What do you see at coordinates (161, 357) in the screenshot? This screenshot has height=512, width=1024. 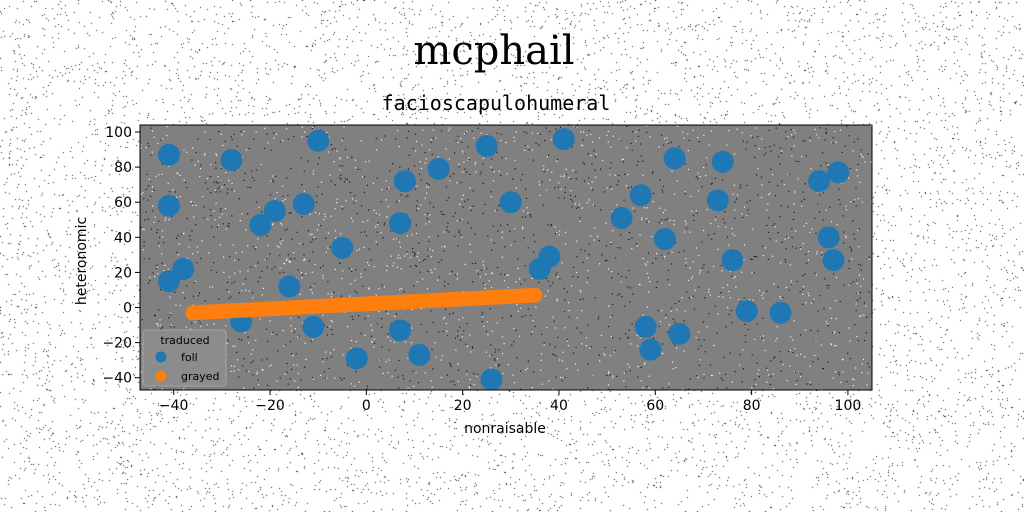 I see `legend-marker-foll` at bounding box center [161, 357].